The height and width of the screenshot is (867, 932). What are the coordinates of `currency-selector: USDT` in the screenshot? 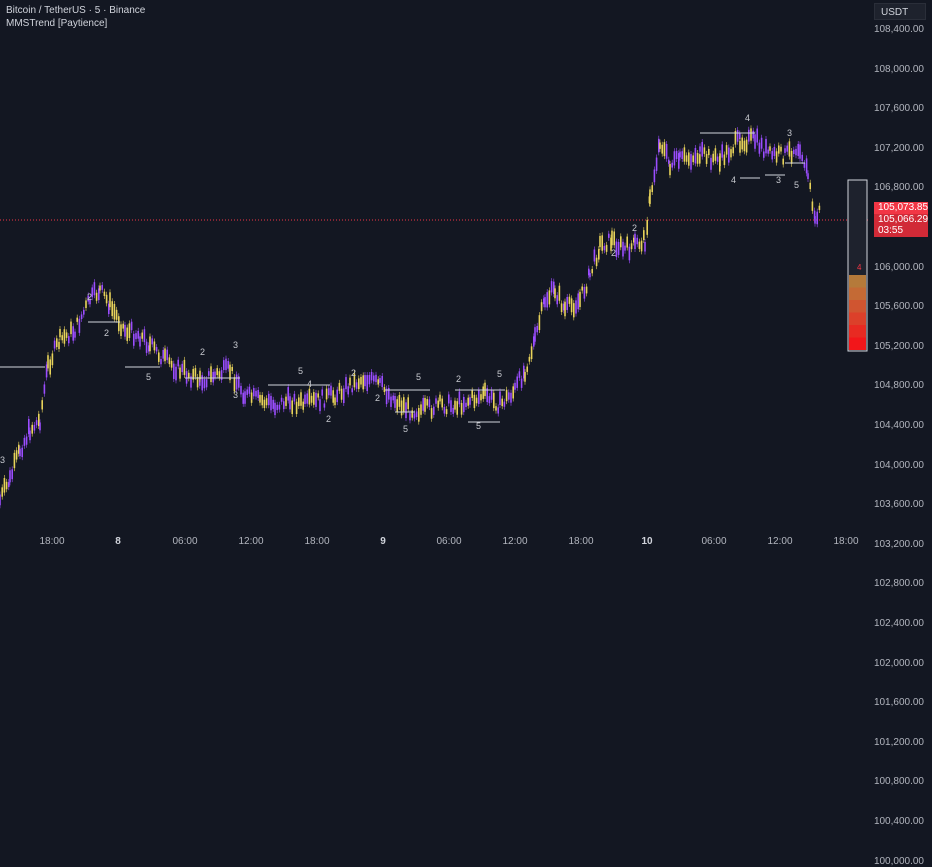 It's located at (900, 11).